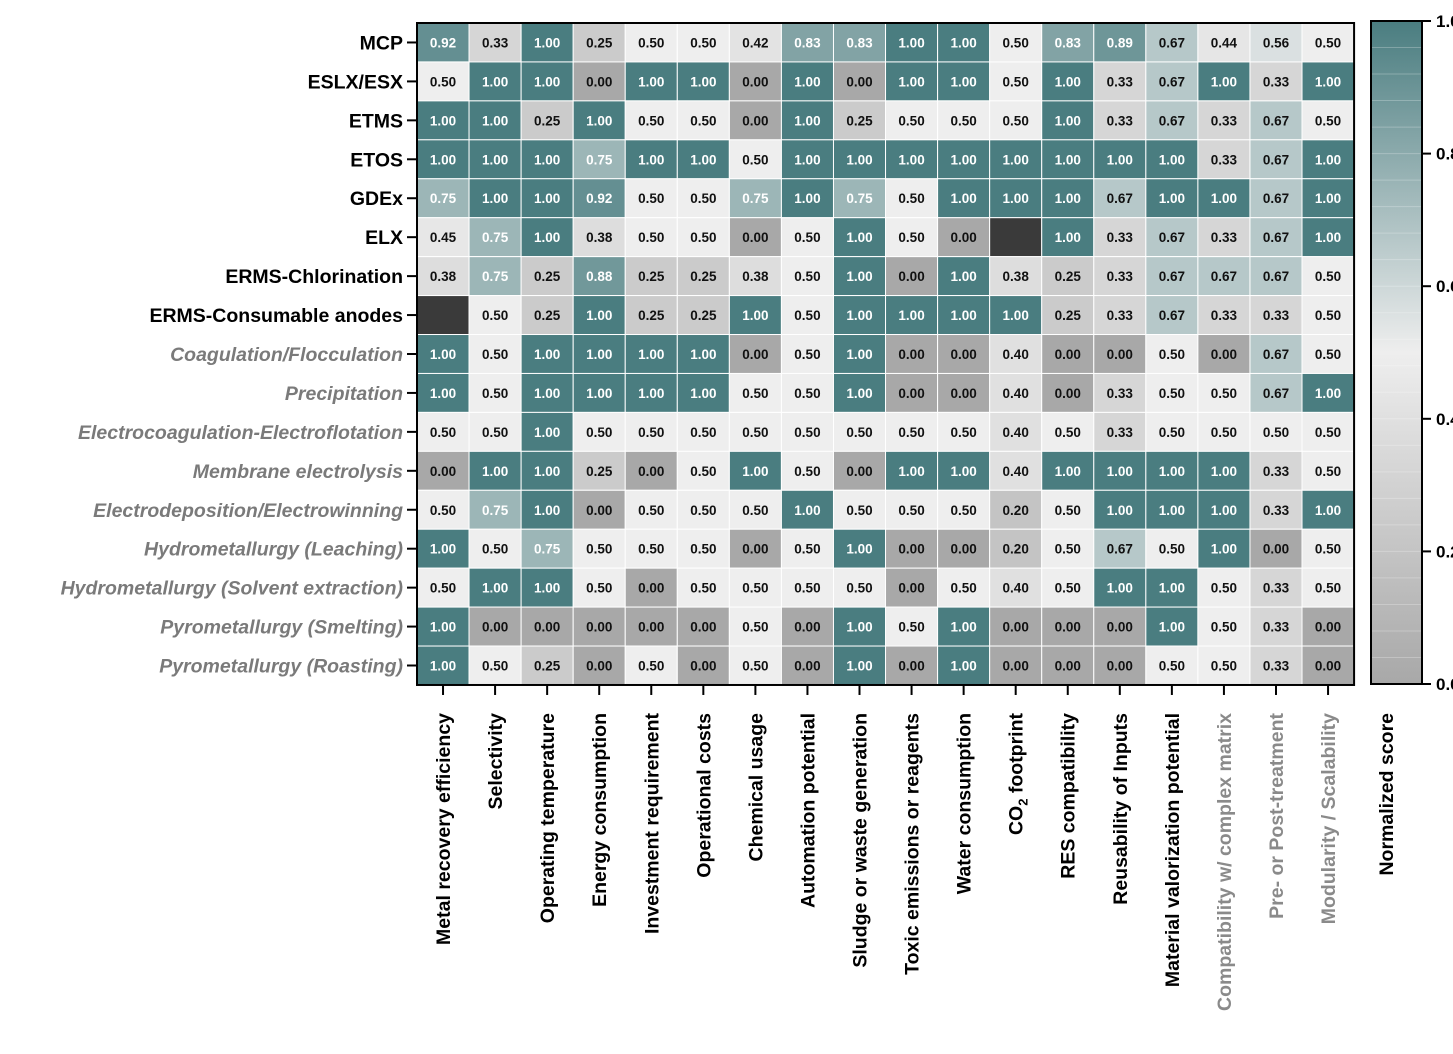 The width and height of the screenshot is (1453, 1054). Describe the element at coordinates (704, 795) in the screenshot. I see `column-label: Operational costs` at that location.